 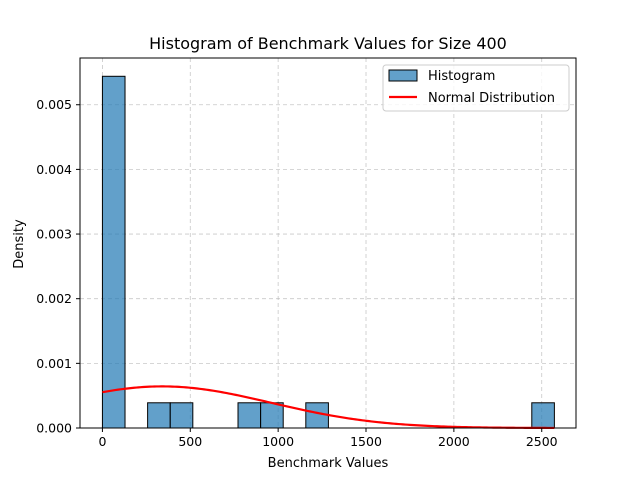 I want to click on x-tick-label: 0, so click(x=102, y=441).